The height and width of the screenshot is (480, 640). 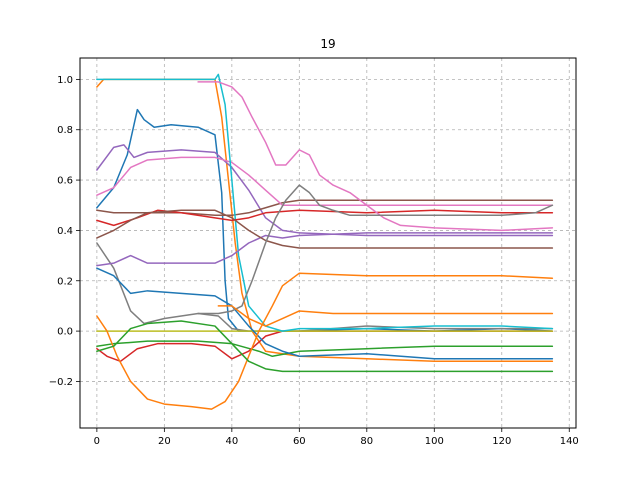 I want to click on y-tick-label: −0.2, so click(x=61, y=382).